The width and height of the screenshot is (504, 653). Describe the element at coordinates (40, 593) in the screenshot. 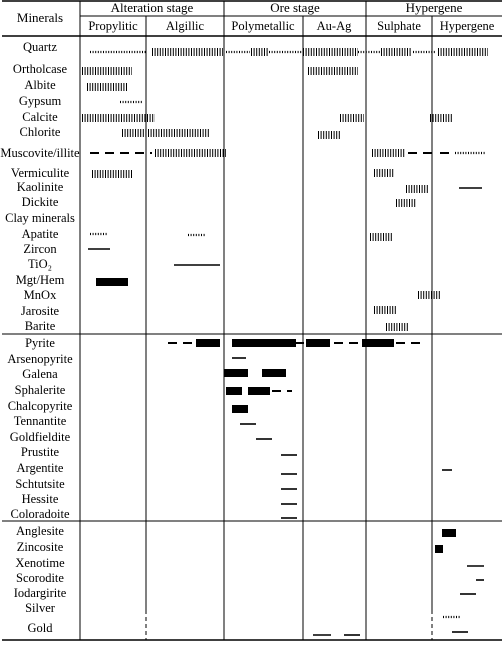

I see `mineral-label-iodargirite: Iodargirite` at that location.